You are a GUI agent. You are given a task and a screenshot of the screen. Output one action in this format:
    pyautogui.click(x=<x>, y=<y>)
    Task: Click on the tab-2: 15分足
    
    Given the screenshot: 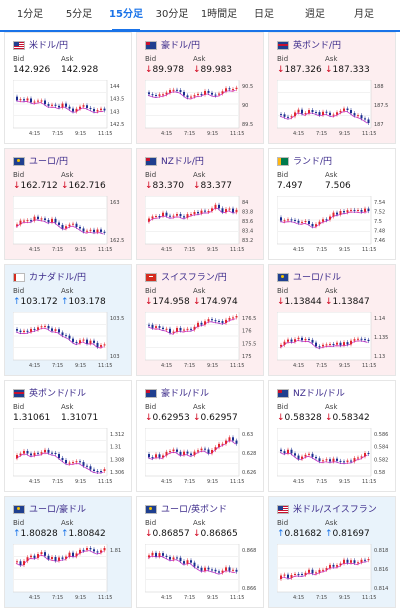 What is the action you would take?
    pyautogui.click(x=126, y=16)
    